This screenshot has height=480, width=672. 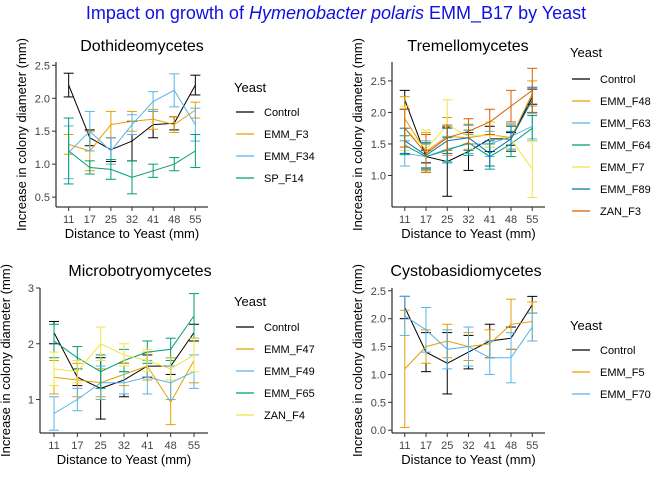 I want to click on title-suffix: EMM_B17 by Yeast, so click(x=505, y=13).